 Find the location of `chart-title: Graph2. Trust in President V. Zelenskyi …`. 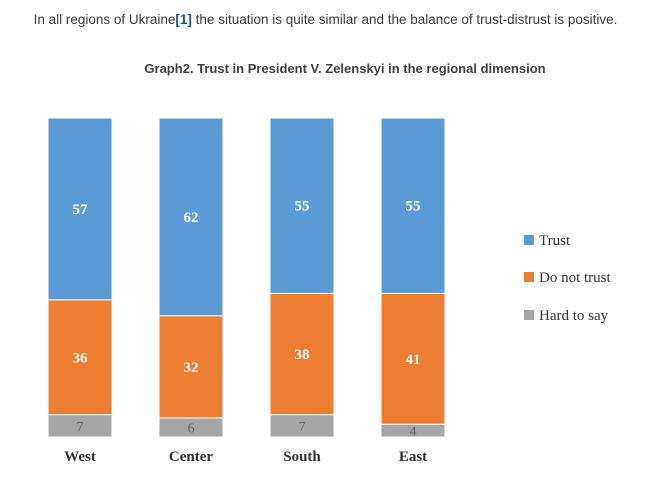

chart-title: Graph2. Trust in President V. Zelenskyi … is located at coordinates (345, 68).